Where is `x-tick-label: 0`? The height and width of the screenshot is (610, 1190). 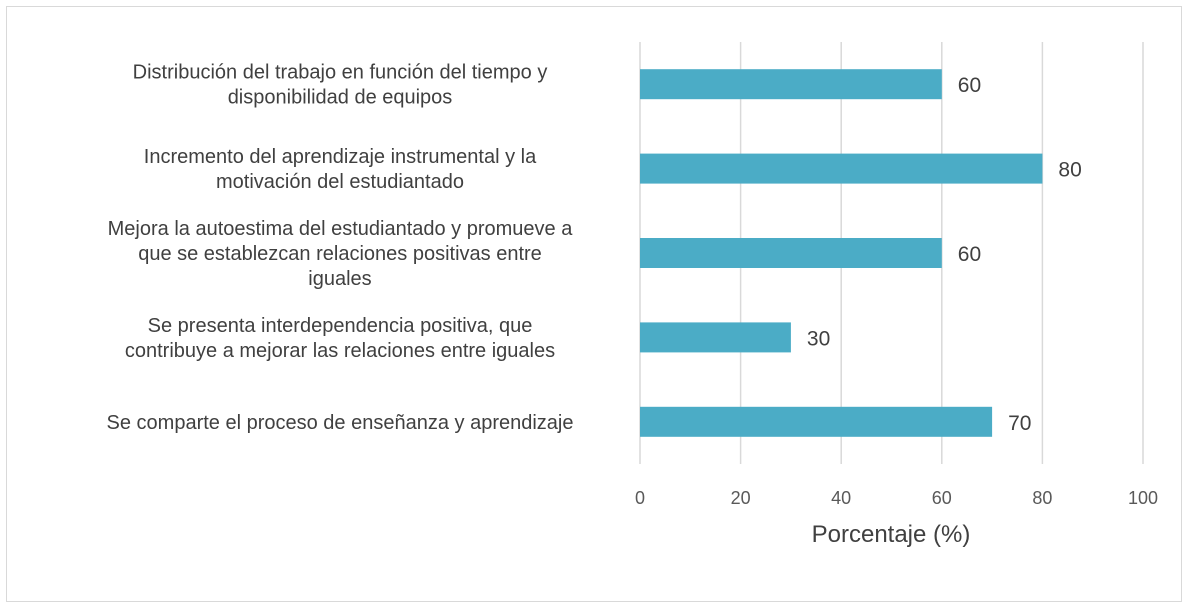
x-tick-label: 0 is located at coordinates (640, 498).